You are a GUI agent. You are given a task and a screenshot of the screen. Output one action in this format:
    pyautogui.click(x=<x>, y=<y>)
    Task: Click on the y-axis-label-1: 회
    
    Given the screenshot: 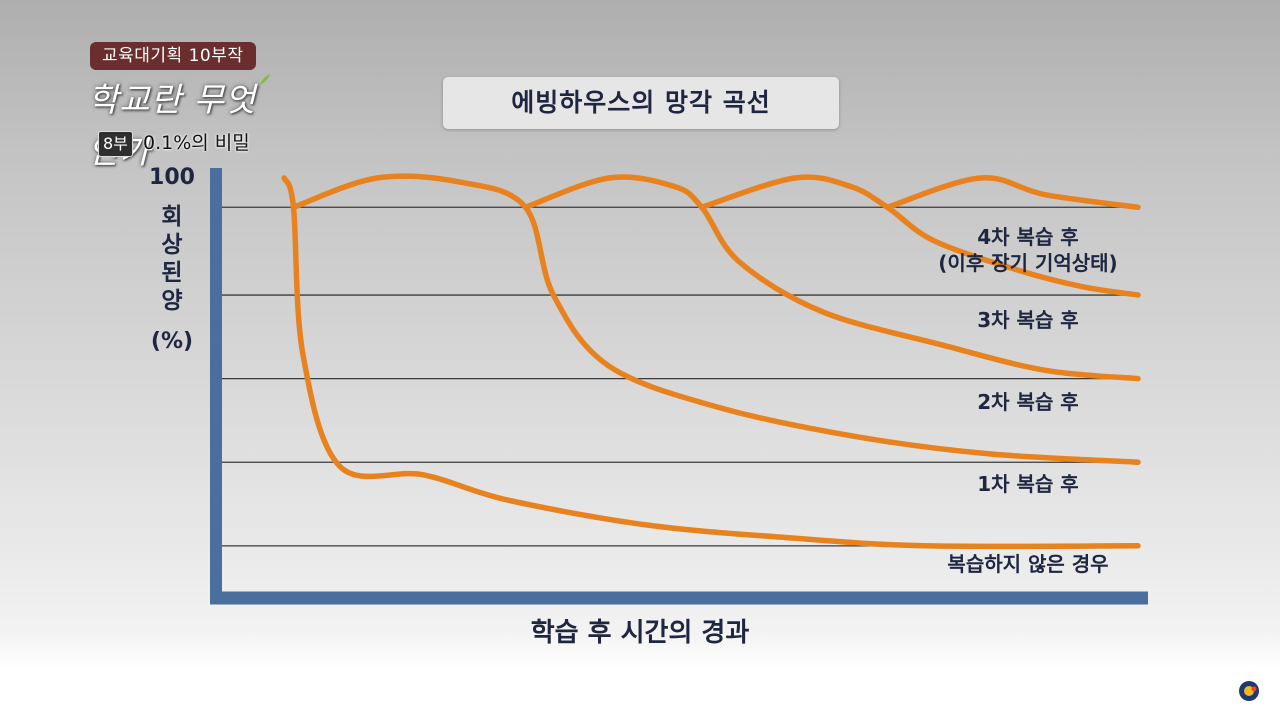 What is the action you would take?
    pyautogui.click(x=171, y=217)
    